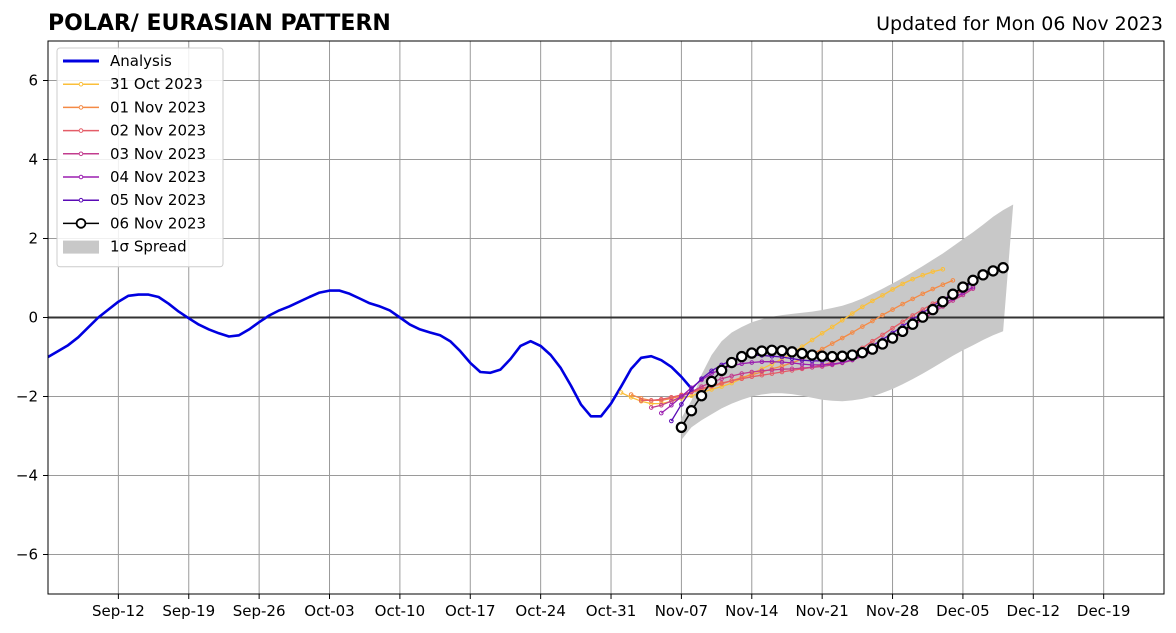 This screenshot has height=633, width=1176. What do you see at coordinates (540, 611) in the screenshot?
I see `x-tick-label: Oct-24` at bounding box center [540, 611].